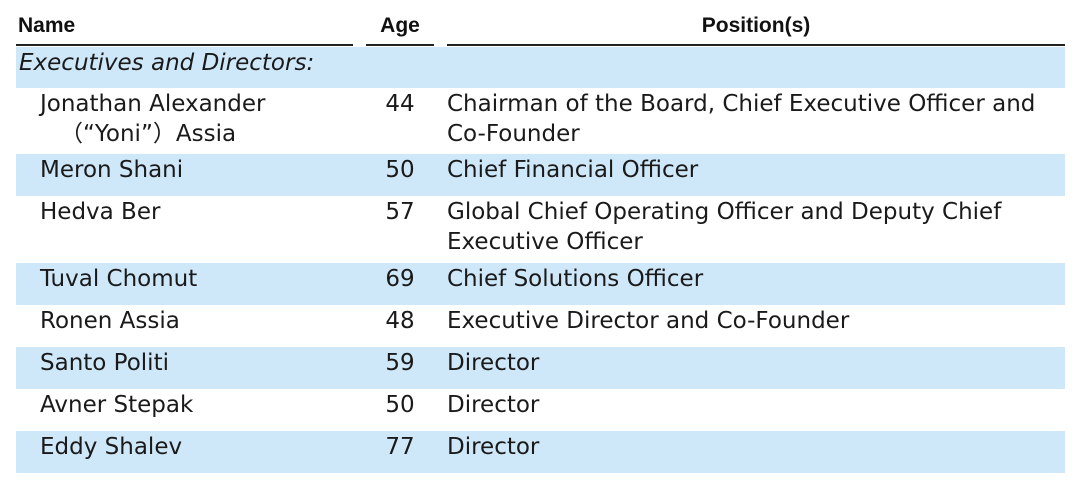 The image size is (1080, 491). I want to click on cell-position: Executive Director and Co-Founder, so click(648, 321).